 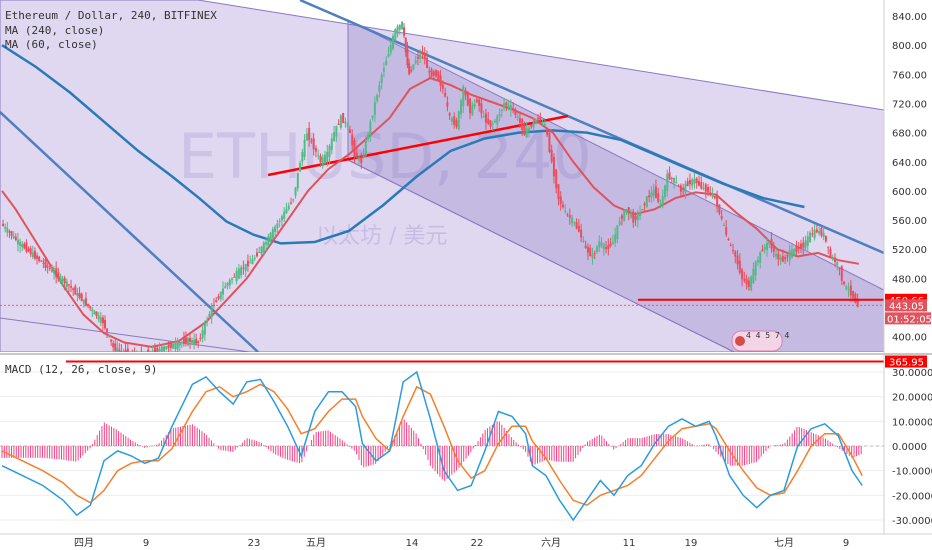 I want to click on chart-title: Ethereum / Dollar, 240, BITFINEX, so click(x=111, y=15).